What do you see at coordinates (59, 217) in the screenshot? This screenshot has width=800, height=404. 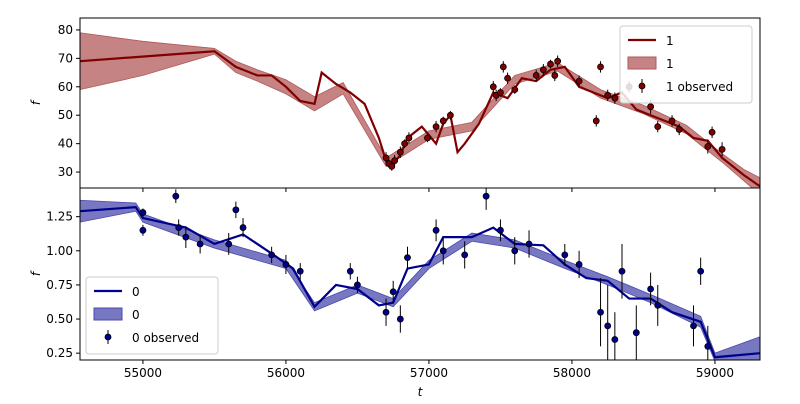 I see `y-tick-label: 1.25` at bounding box center [59, 217].